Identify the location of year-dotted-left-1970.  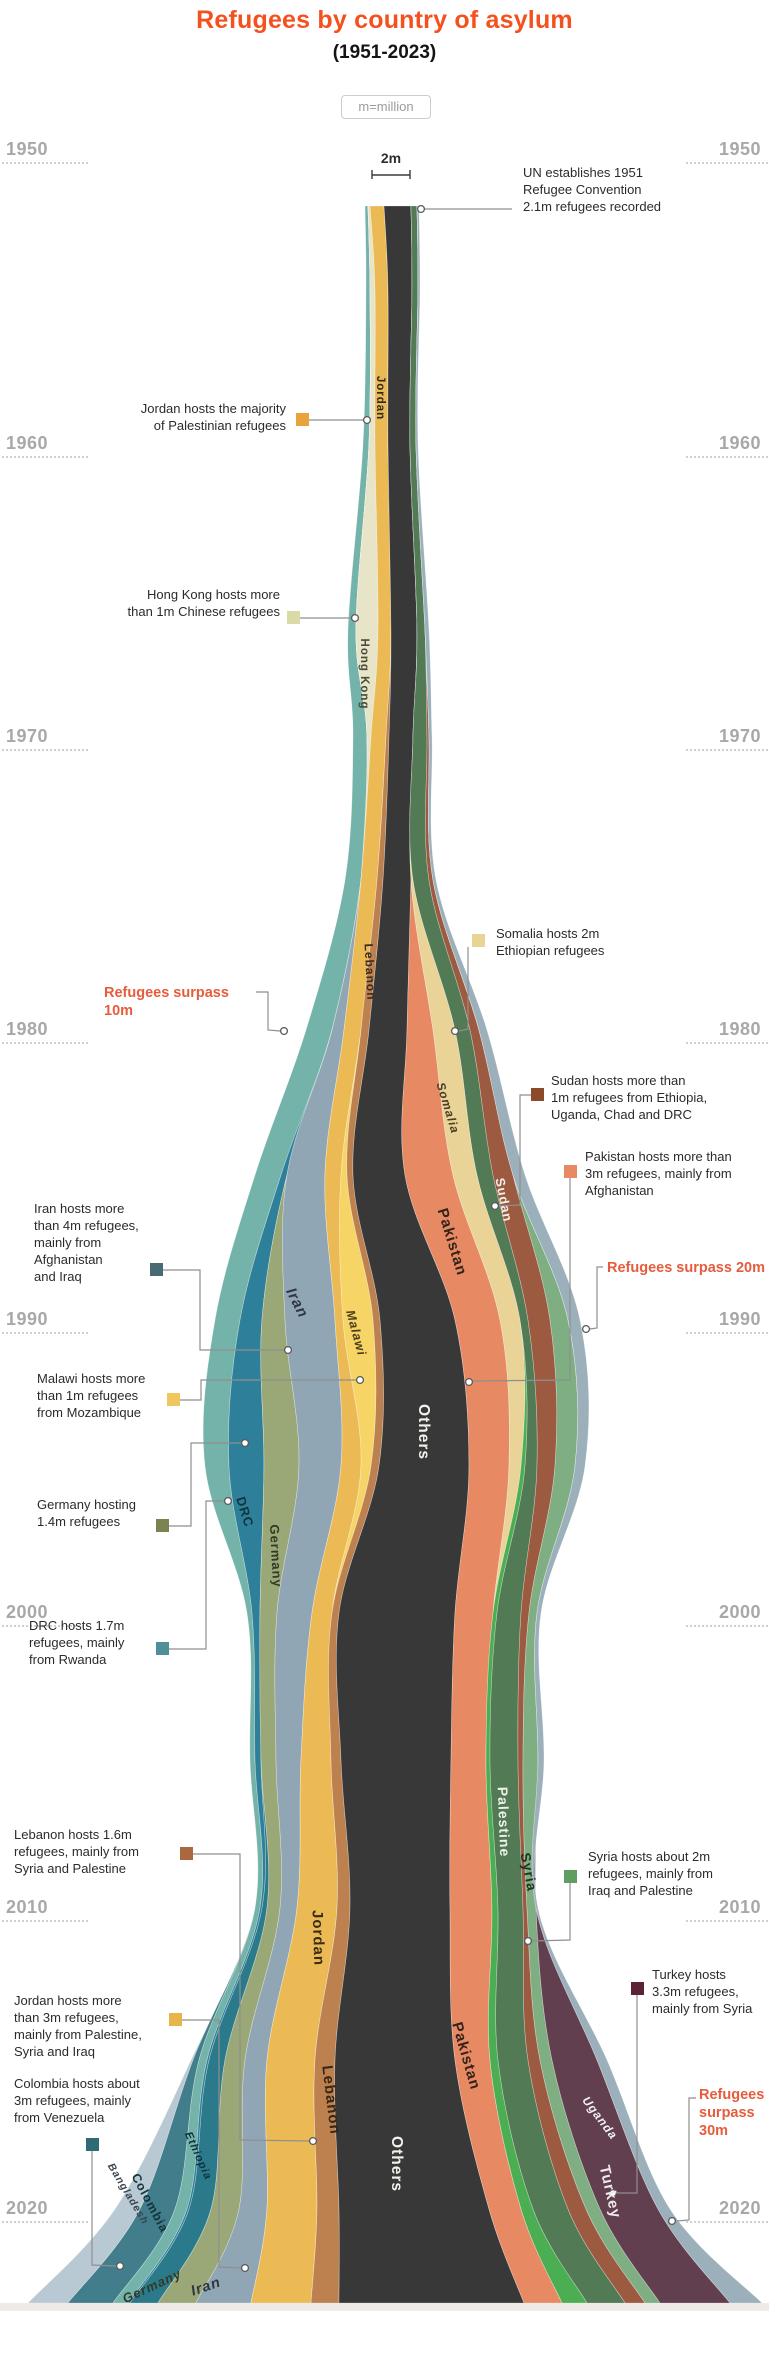
(45, 750).